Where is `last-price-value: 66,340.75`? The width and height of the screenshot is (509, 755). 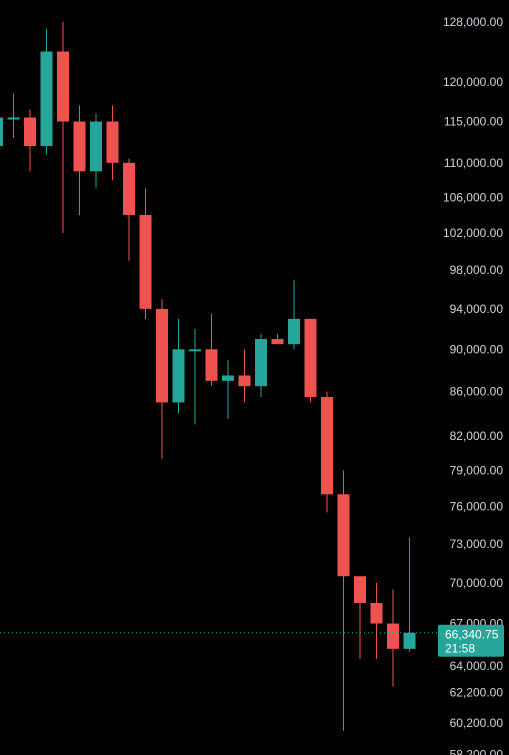
last-price-value: 66,340.75 is located at coordinates (472, 635).